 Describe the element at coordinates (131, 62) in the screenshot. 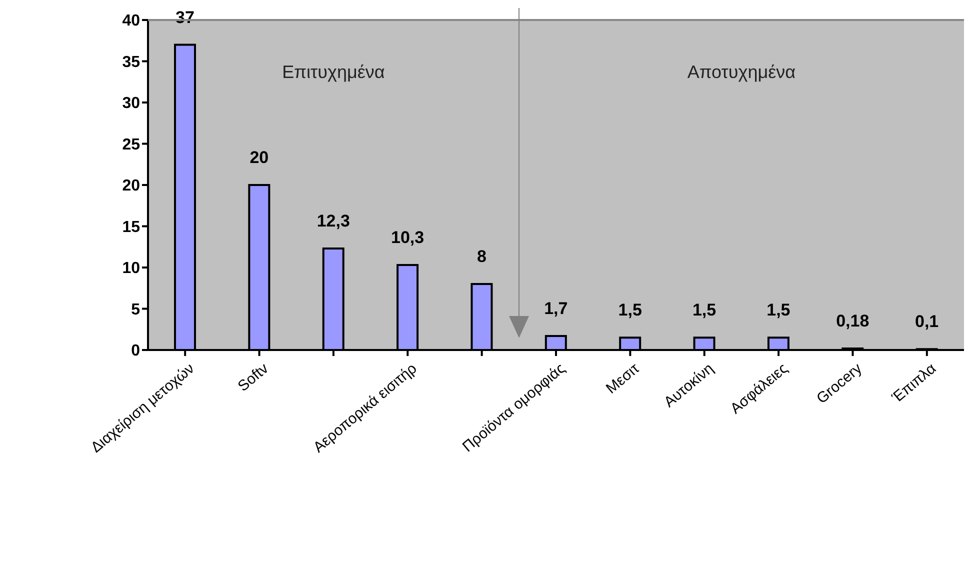

I see `y-tick-label: 35` at that location.